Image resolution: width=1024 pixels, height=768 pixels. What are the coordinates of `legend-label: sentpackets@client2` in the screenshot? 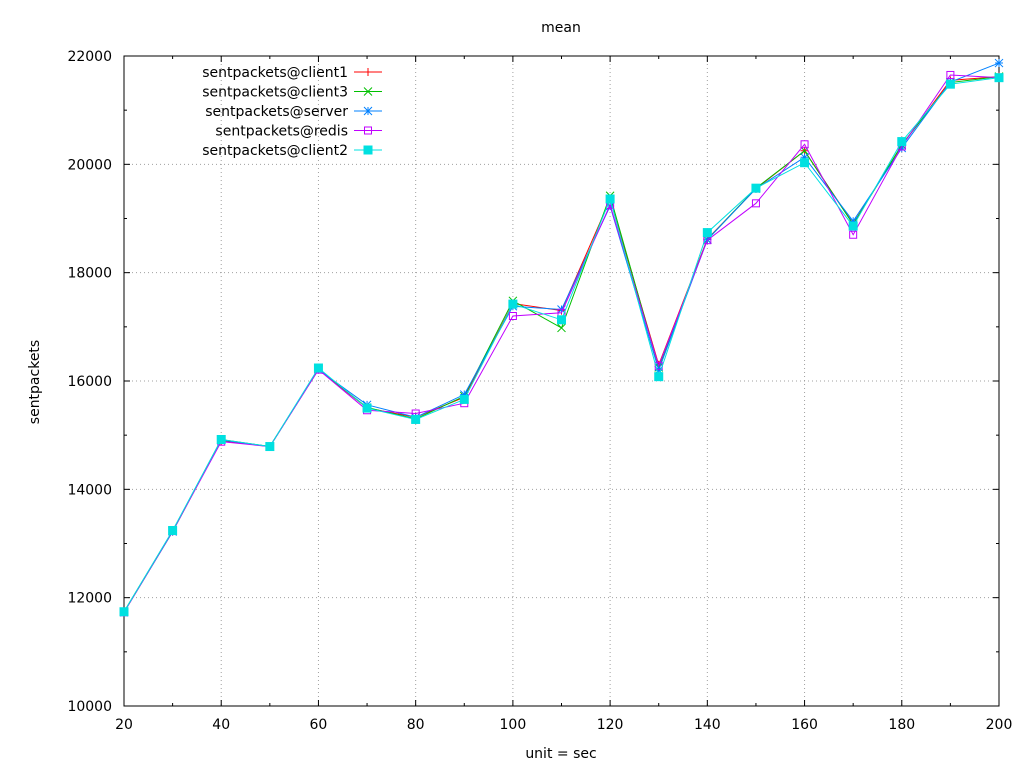 It's located at (275, 151).